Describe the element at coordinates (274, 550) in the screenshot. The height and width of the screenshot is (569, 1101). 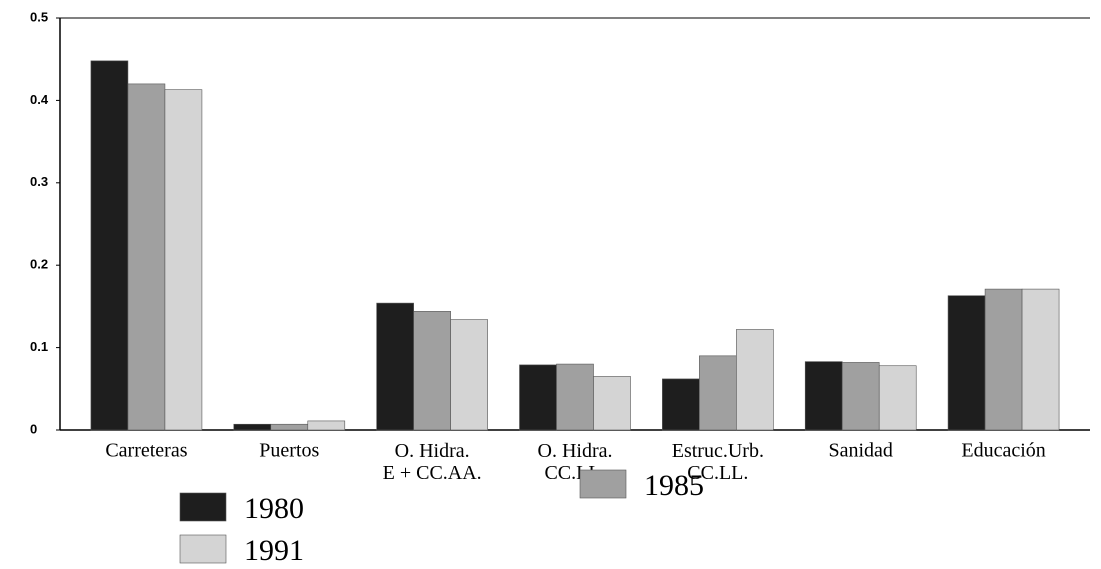
I see `legend-label: 1991` at that location.